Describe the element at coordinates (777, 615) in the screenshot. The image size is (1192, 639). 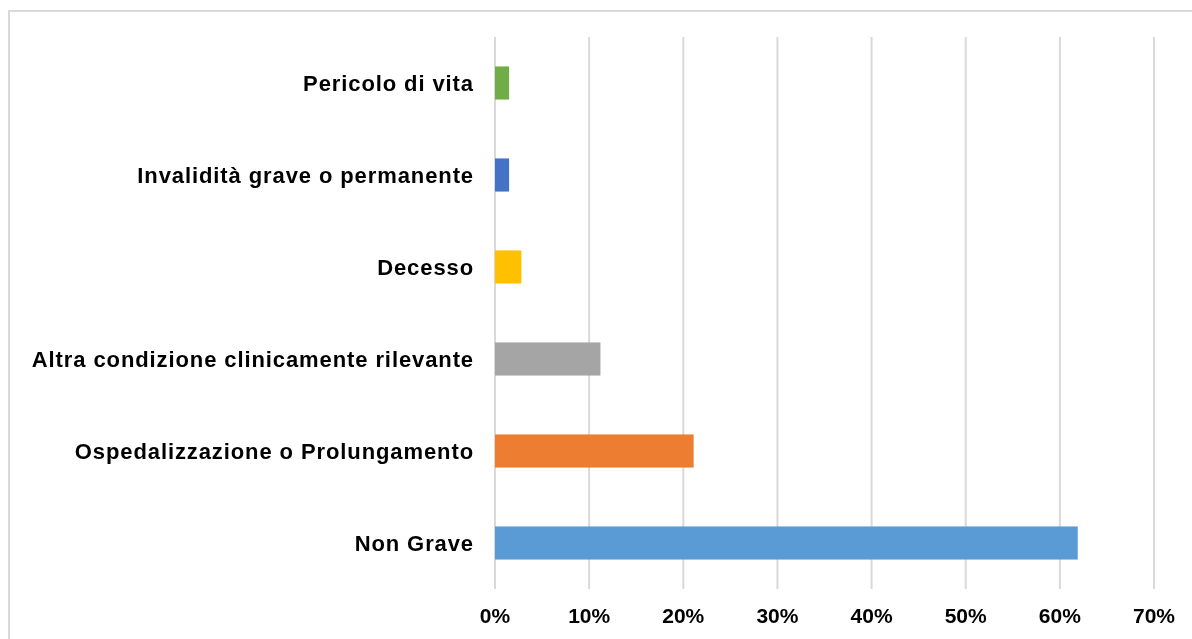
I see `x-tick-label: 30%` at that location.